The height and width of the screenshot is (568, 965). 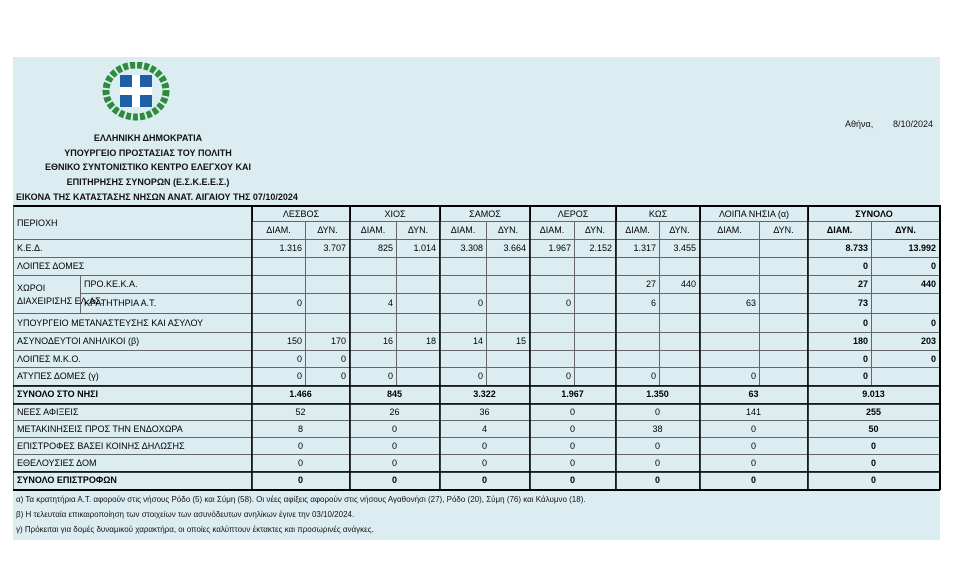 What do you see at coordinates (279, 249) in the screenshot?
I see `cell: 1.316` at bounding box center [279, 249].